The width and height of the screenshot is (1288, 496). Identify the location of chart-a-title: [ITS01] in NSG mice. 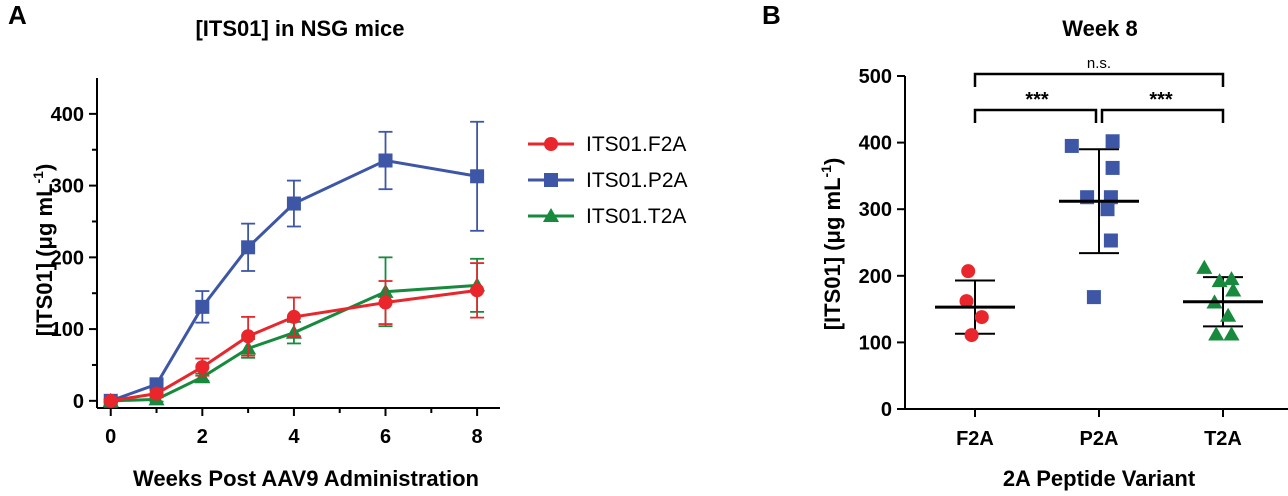
(299, 28).